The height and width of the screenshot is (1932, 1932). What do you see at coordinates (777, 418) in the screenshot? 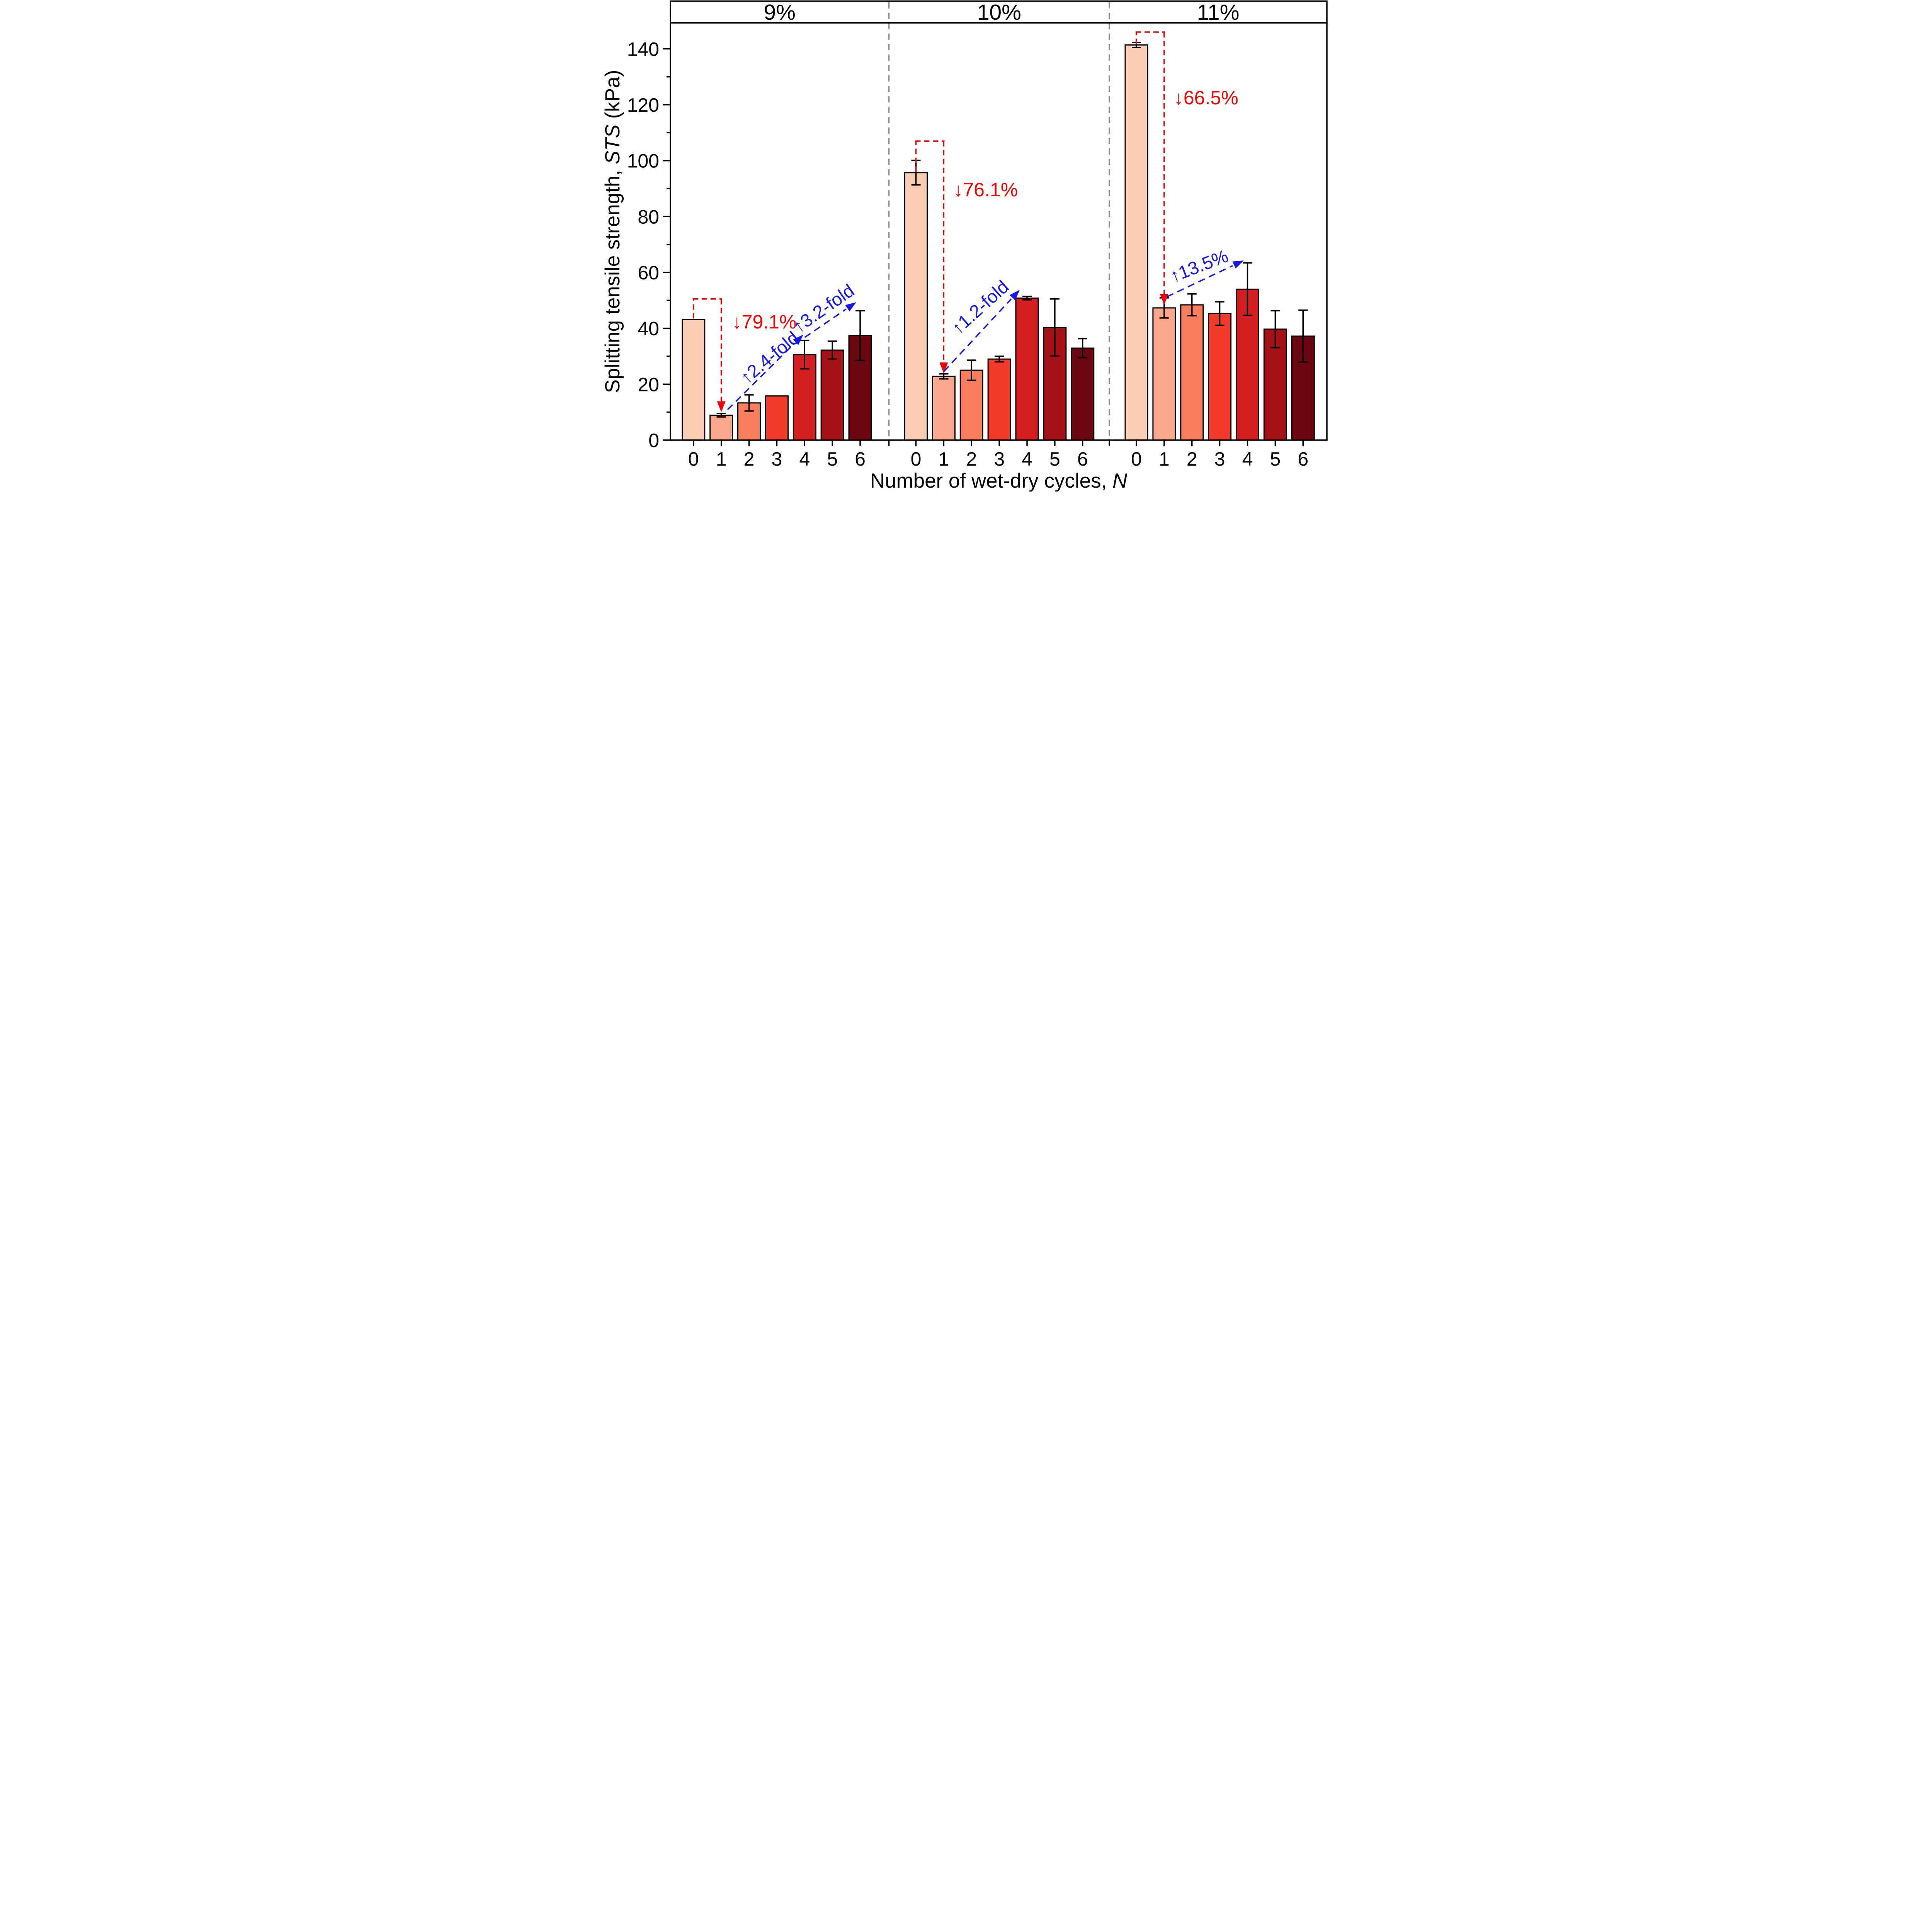
I see `bar-9%-n3` at bounding box center [777, 418].